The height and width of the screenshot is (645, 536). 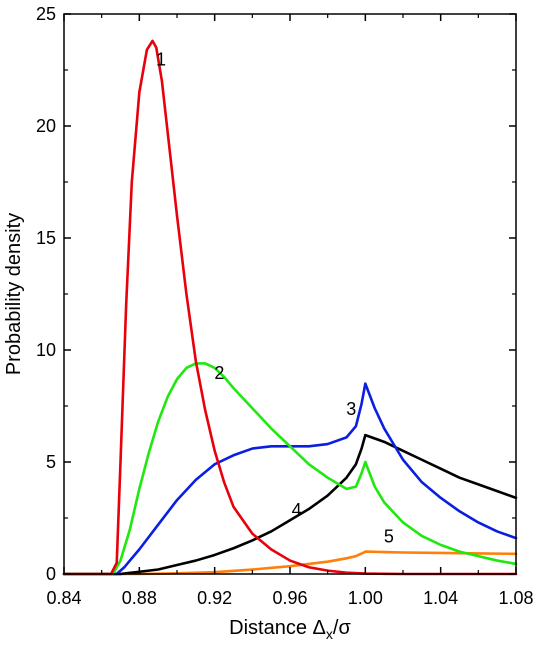 I want to click on x-axis-title-main: Distance Δ, so click(x=277, y=628).